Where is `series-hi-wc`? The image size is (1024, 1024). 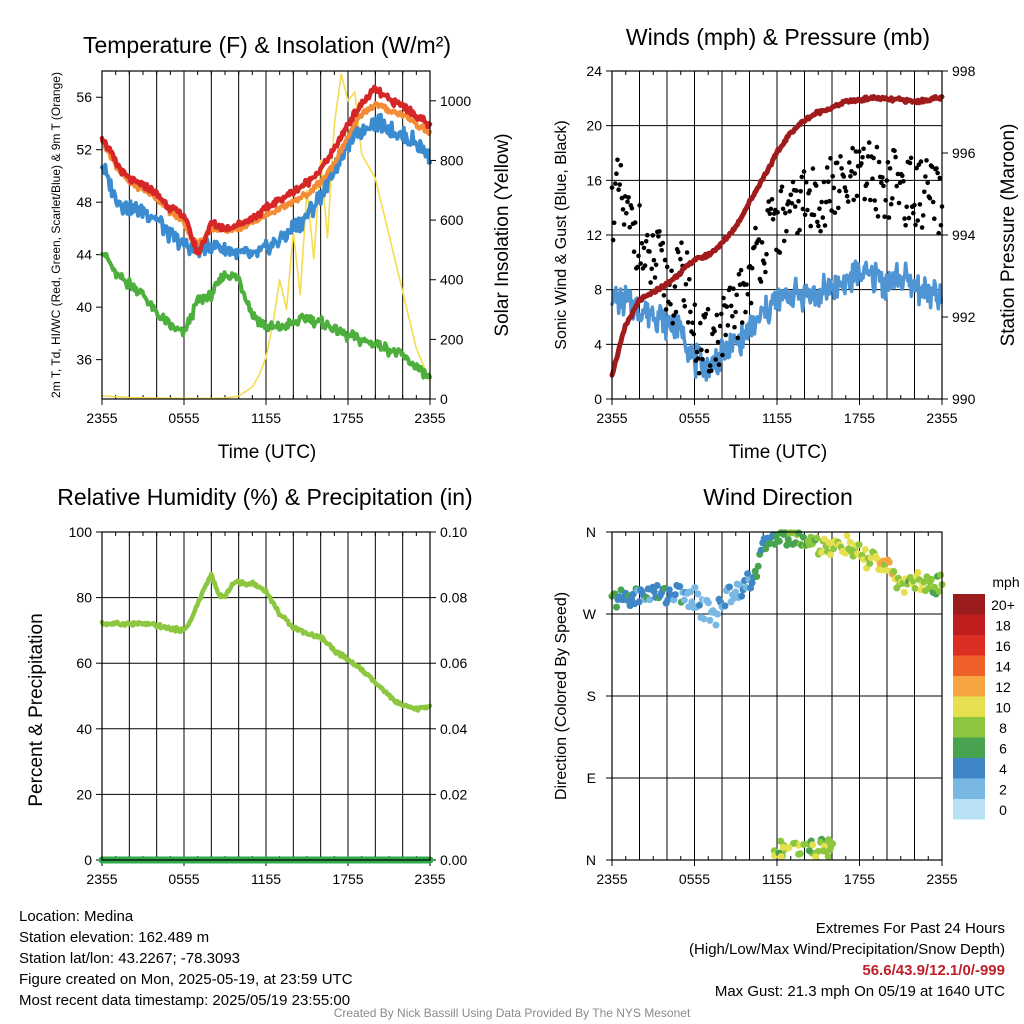
series-hi-wc is located at coordinates (266, 186).